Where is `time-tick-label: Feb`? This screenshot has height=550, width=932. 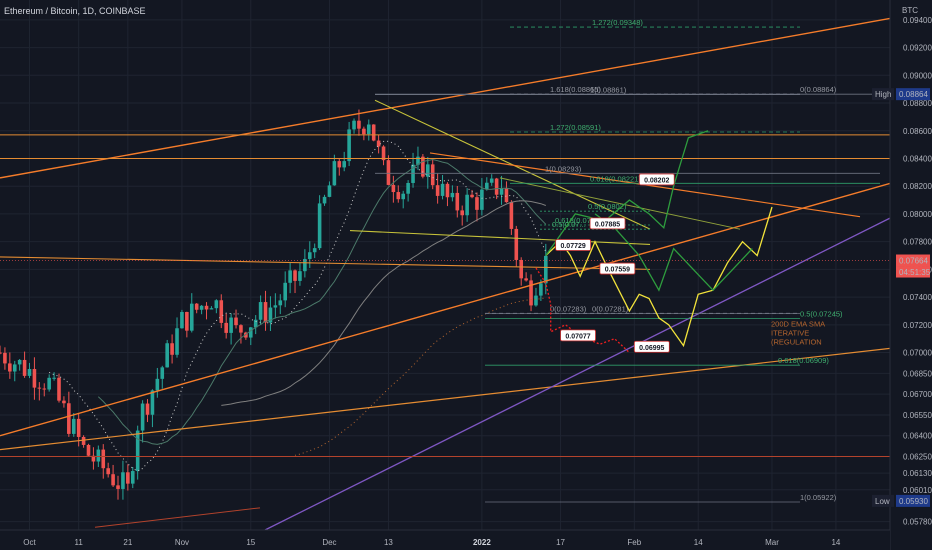 time-tick-label: Feb is located at coordinates (634, 542).